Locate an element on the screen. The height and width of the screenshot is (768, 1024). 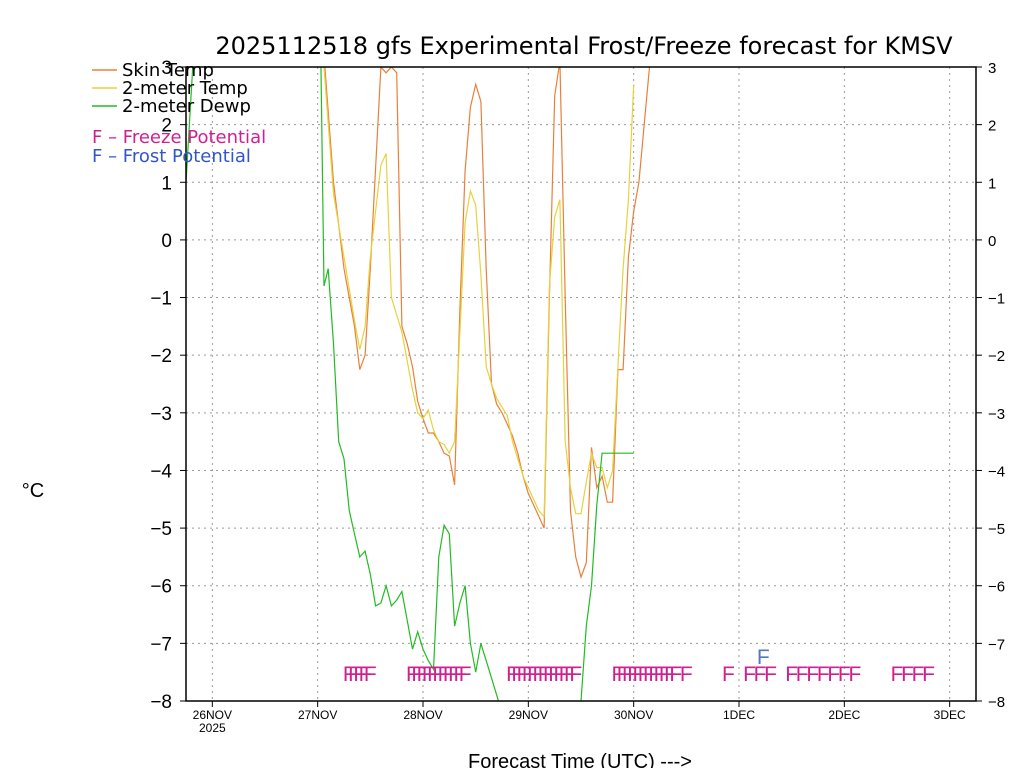
y-tick-label: −8 is located at coordinates (161, 702).